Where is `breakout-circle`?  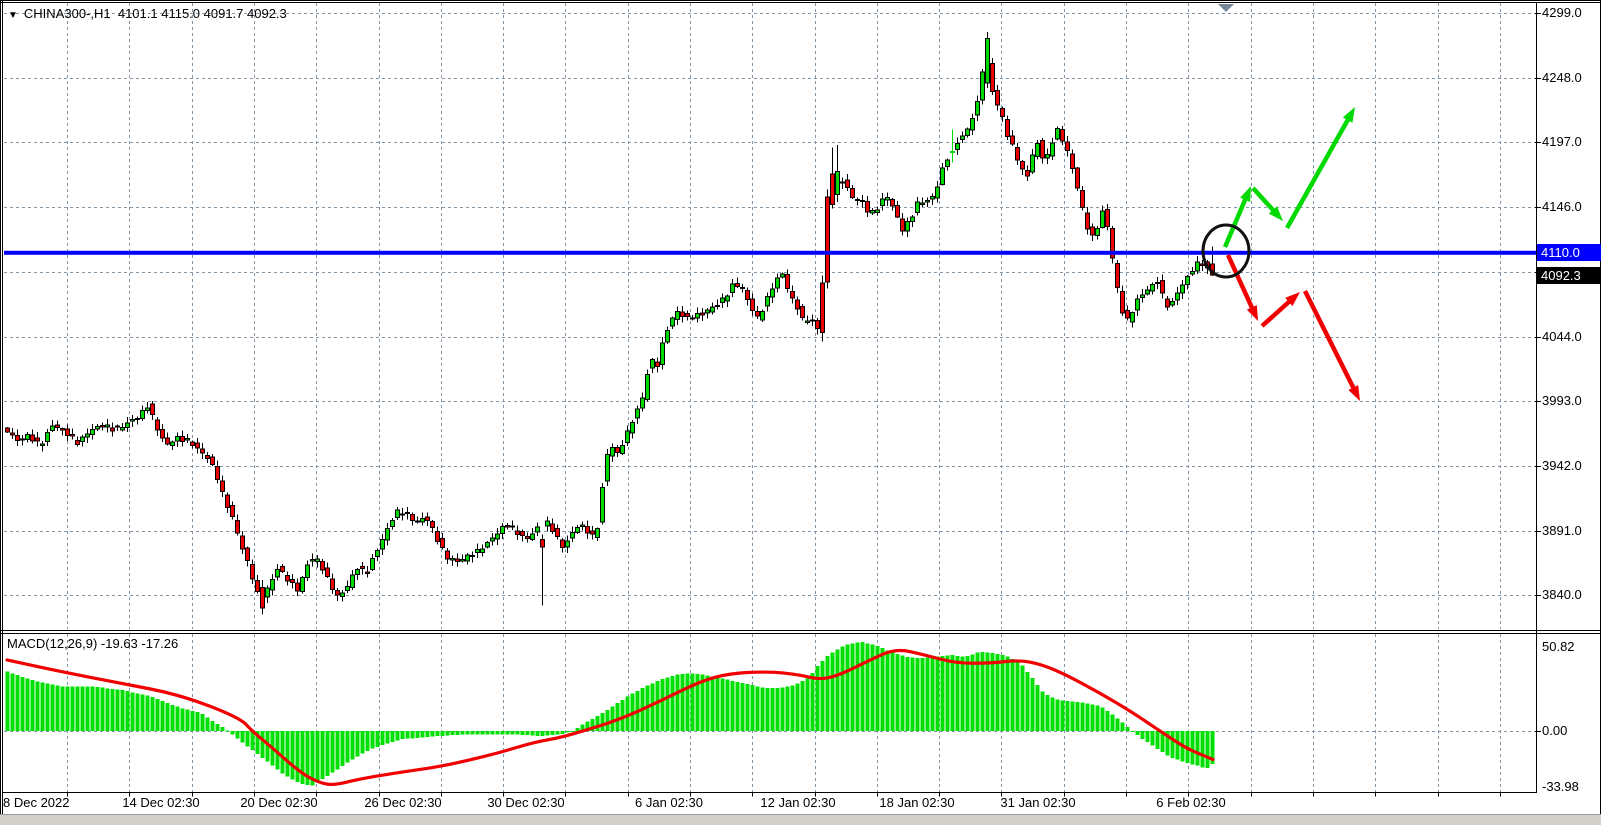 breakout-circle is located at coordinates (1226, 251).